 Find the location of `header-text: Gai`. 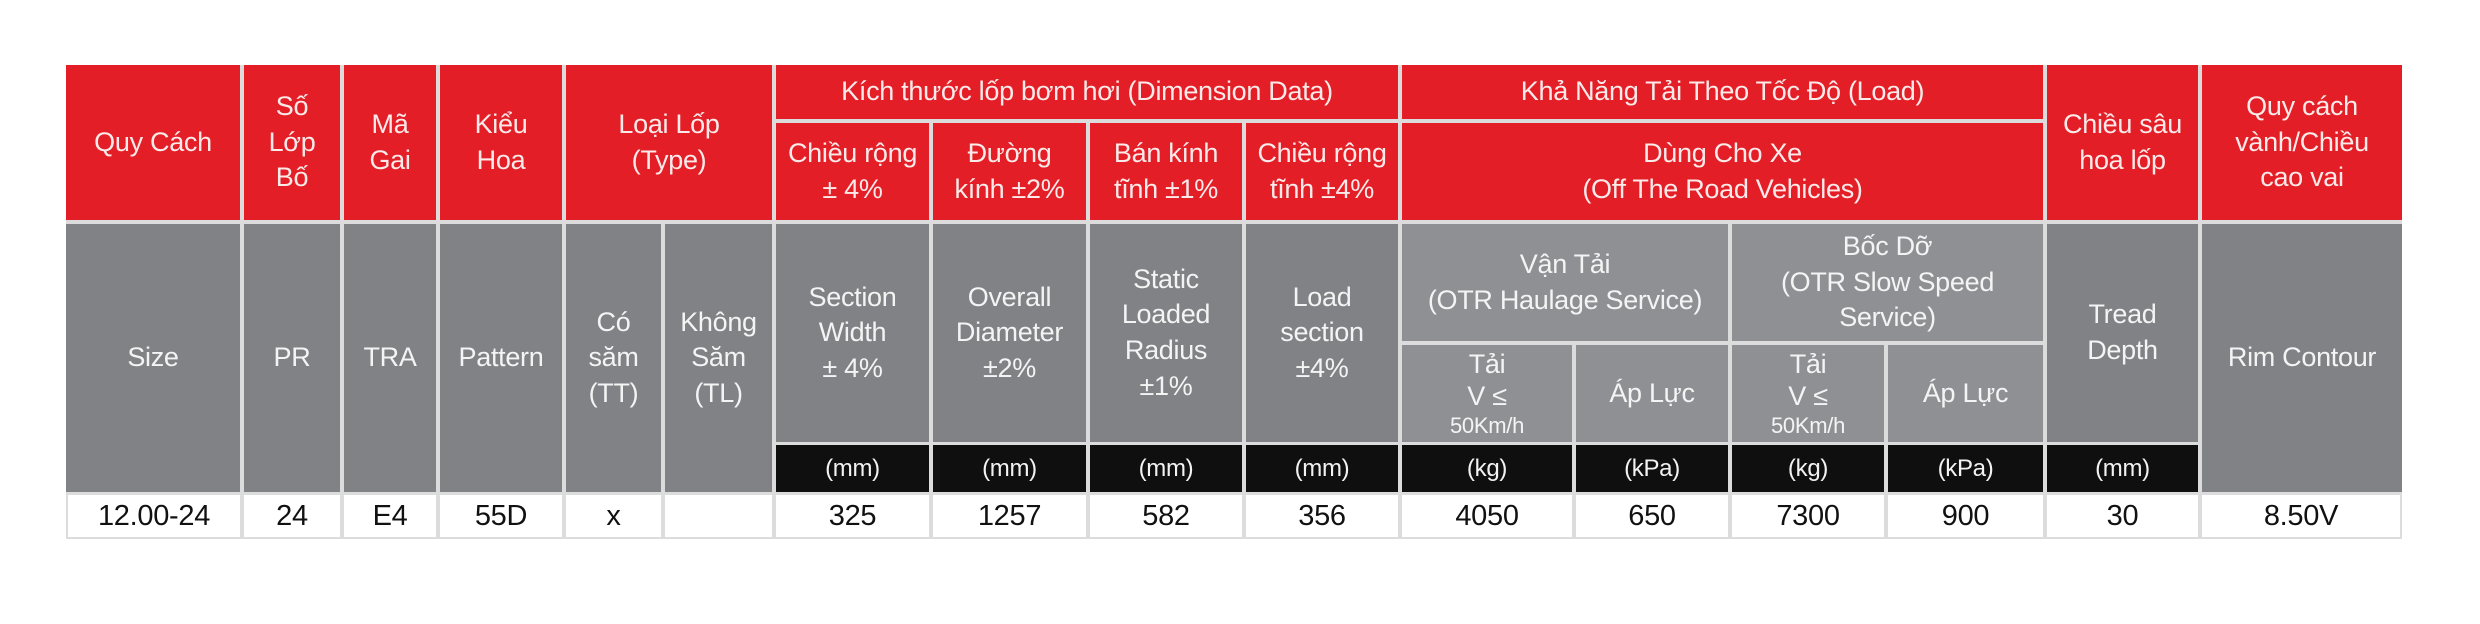

header-text: Gai is located at coordinates (390, 159).